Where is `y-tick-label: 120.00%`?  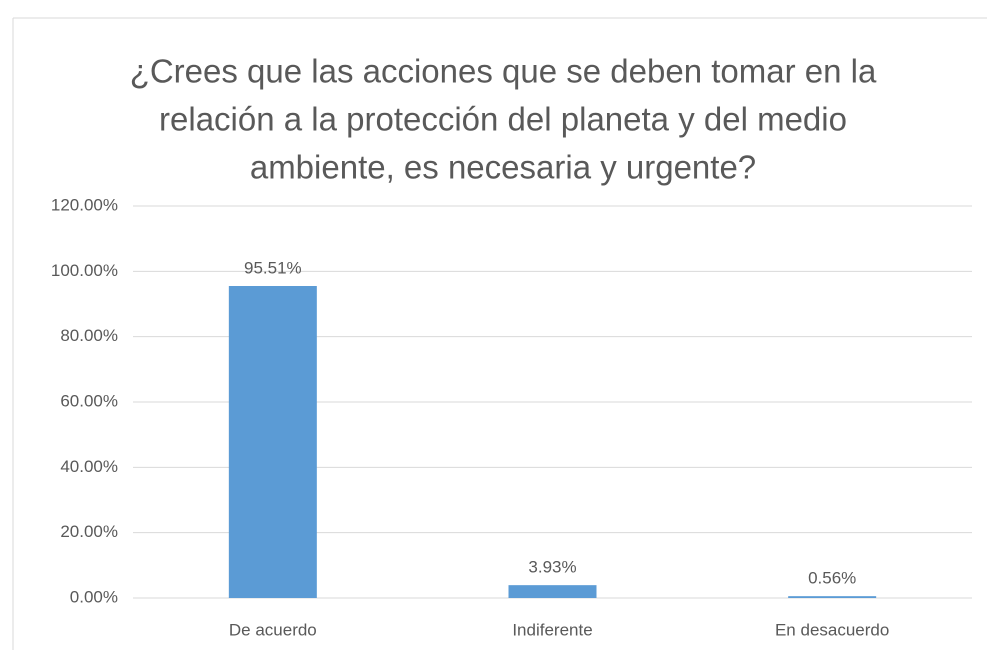
y-tick-label: 120.00% is located at coordinates (84, 204).